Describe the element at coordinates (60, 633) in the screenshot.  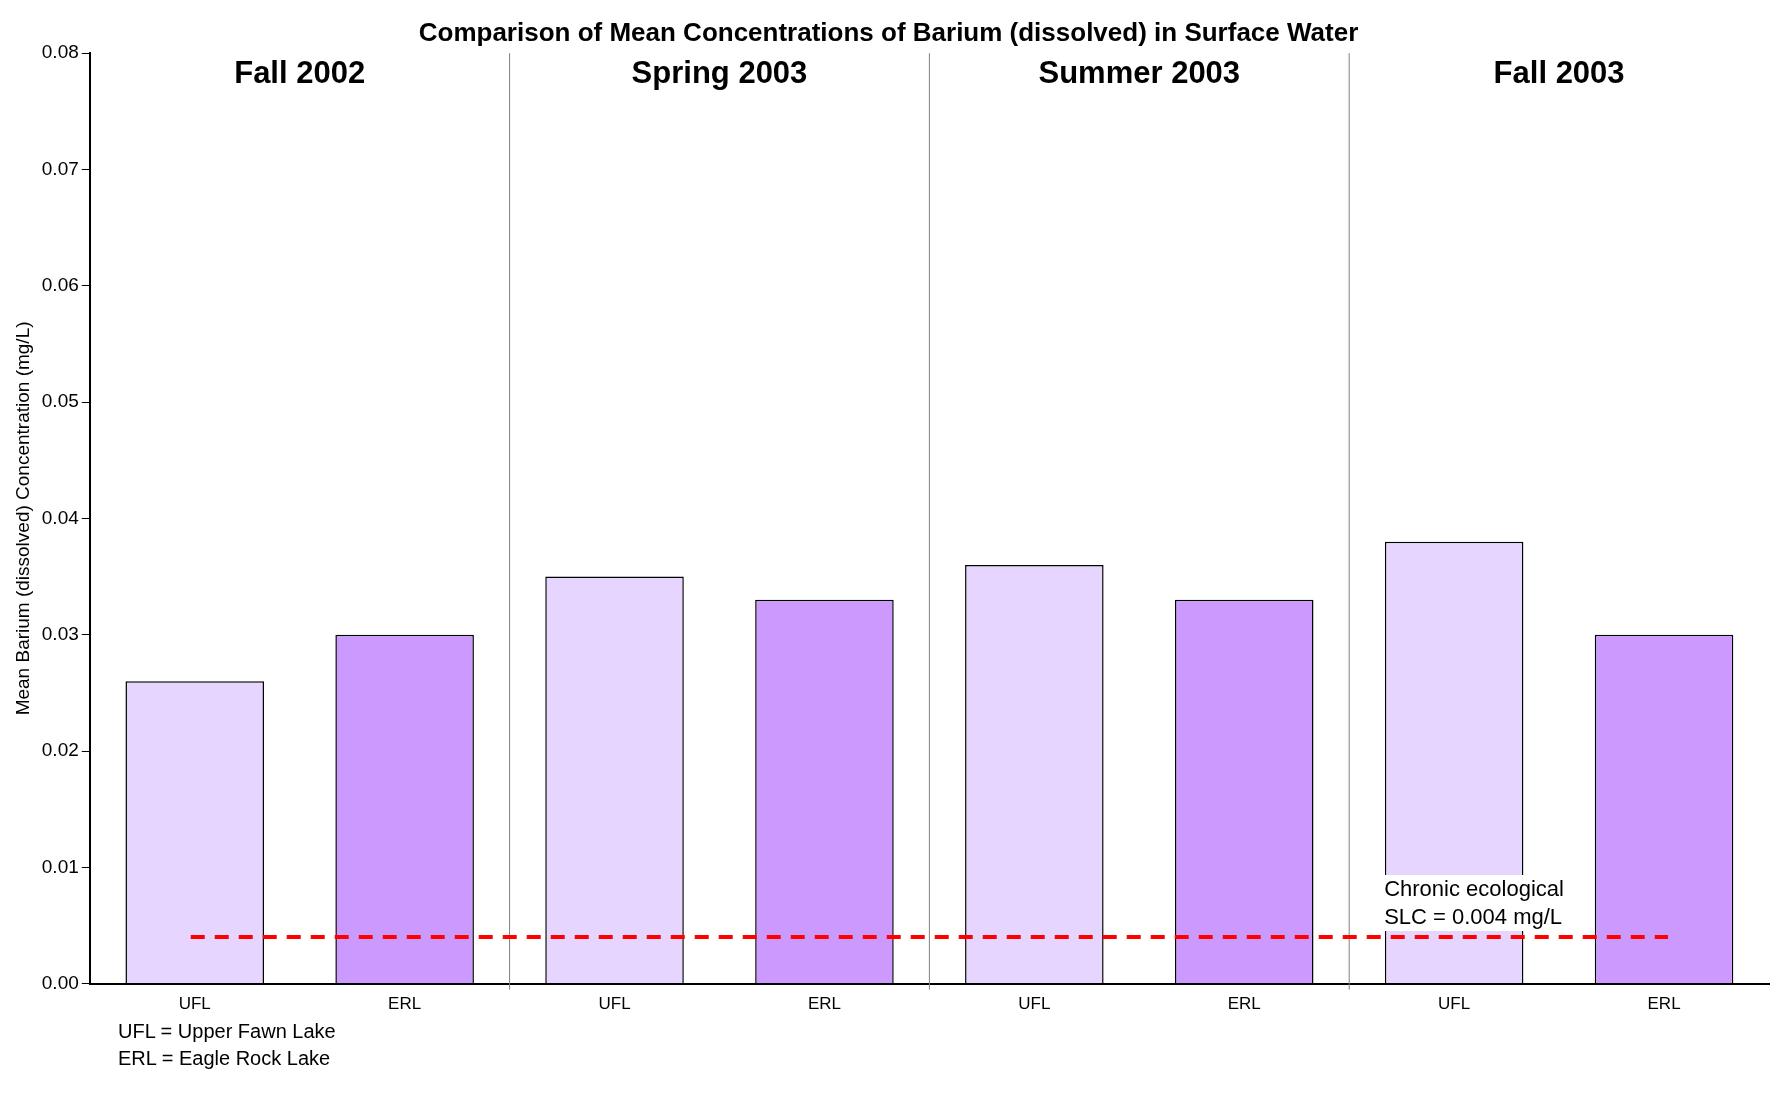
I see `y-tick-label: 0.03` at that location.